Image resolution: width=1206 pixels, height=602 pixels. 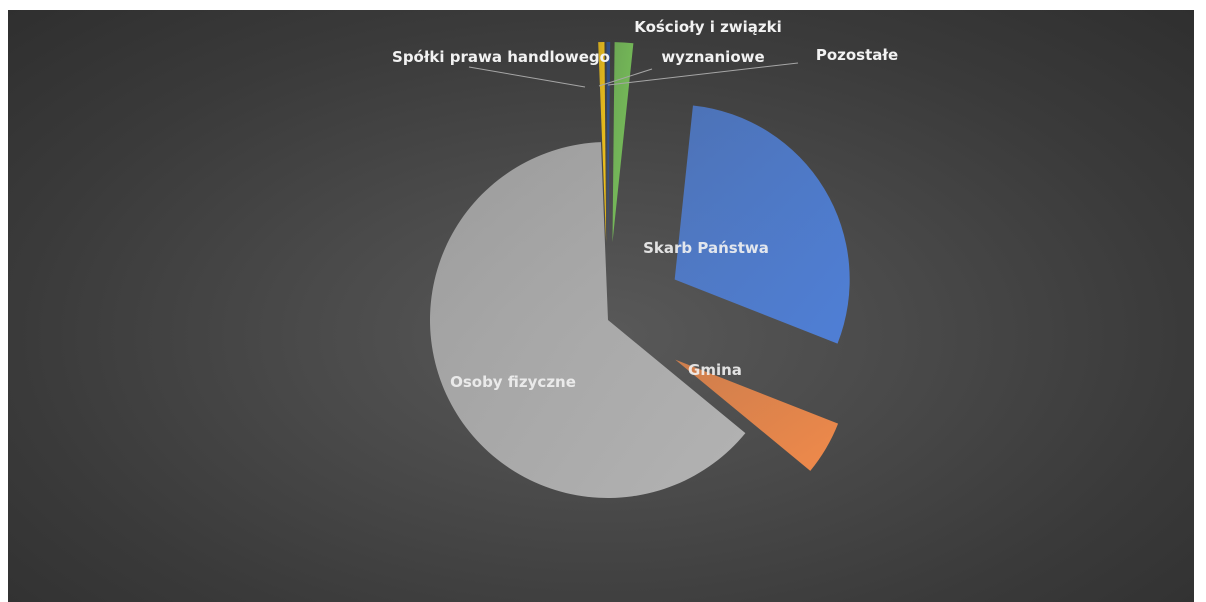 What do you see at coordinates (706, 248) in the screenshot?
I see `slice-label-1: Skarb Państwa` at bounding box center [706, 248].